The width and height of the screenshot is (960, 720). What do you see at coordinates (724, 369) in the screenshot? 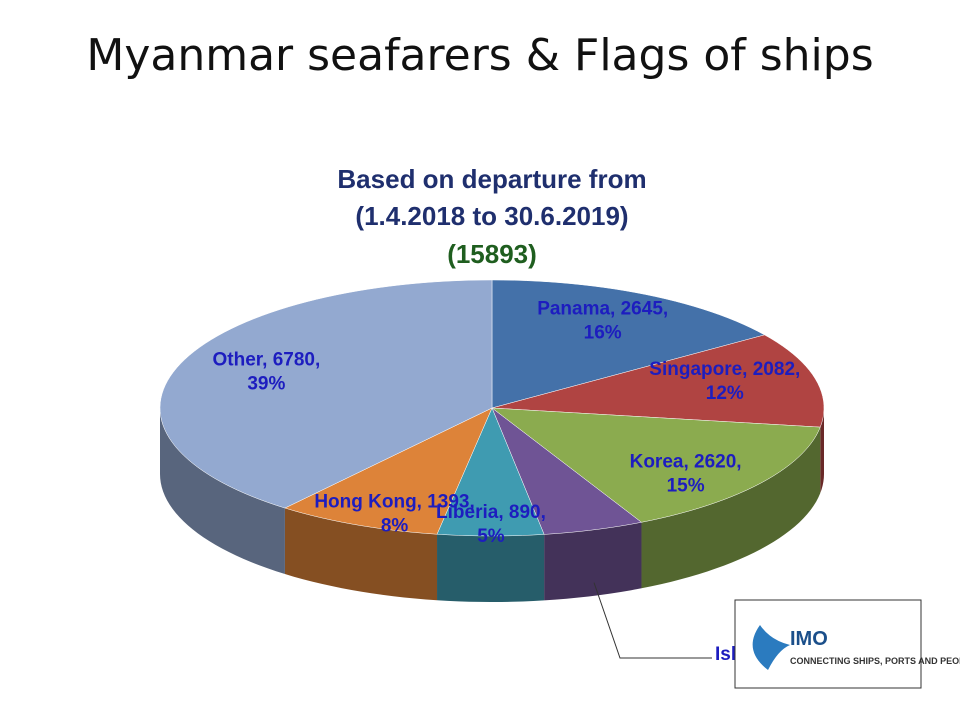
I see `data-label-line: Singapore, 2082,` at bounding box center [724, 369].